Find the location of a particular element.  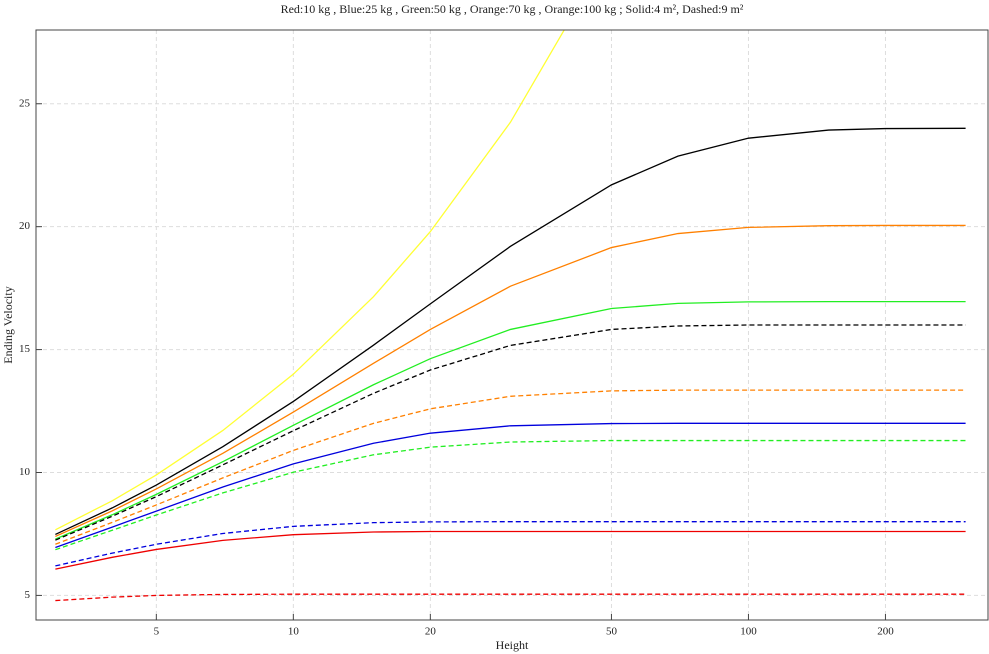

x-tick-label: 10 is located at coordinates (294, 632).